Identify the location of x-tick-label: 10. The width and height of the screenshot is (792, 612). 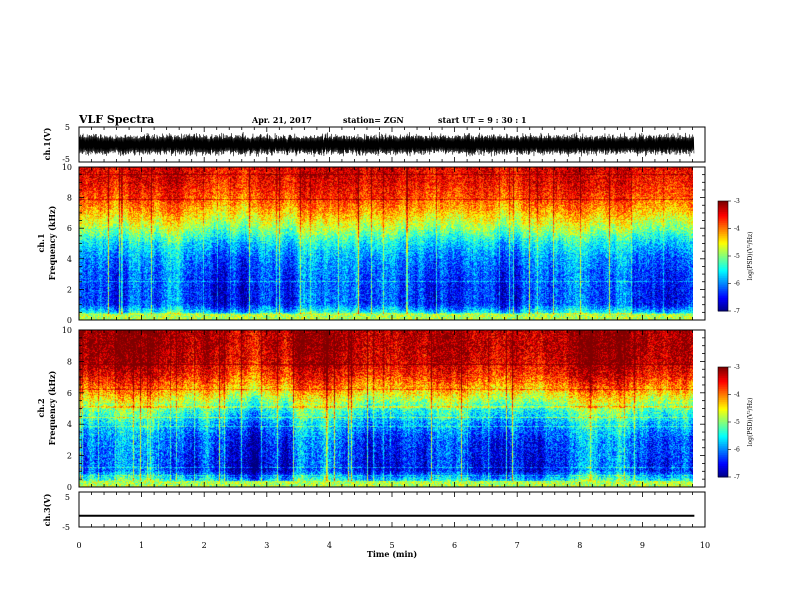
(705, 545).